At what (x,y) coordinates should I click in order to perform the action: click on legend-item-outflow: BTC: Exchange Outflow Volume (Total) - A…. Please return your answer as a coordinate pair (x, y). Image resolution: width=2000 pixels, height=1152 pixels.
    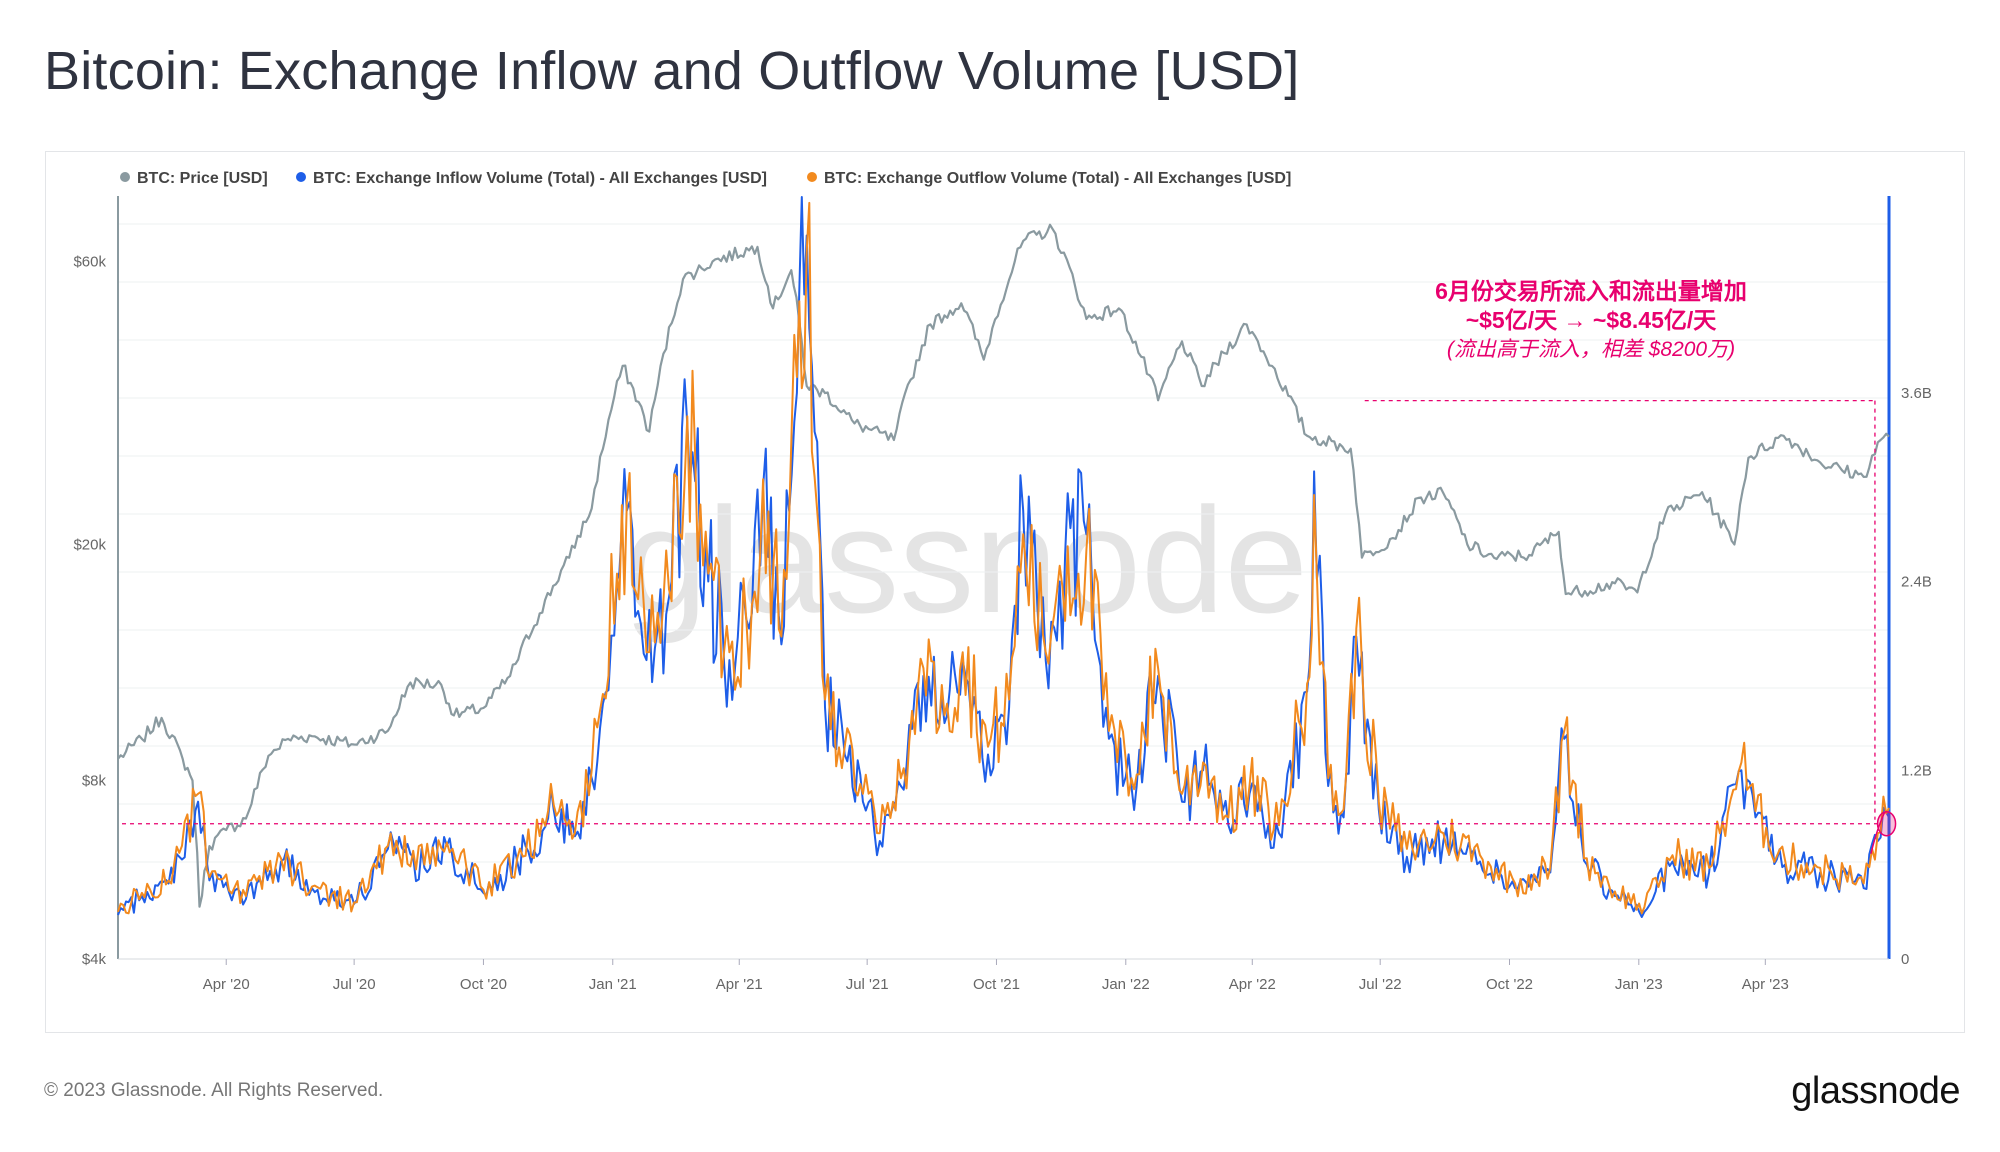
    Looking at the image, I should click on (1049, 178).